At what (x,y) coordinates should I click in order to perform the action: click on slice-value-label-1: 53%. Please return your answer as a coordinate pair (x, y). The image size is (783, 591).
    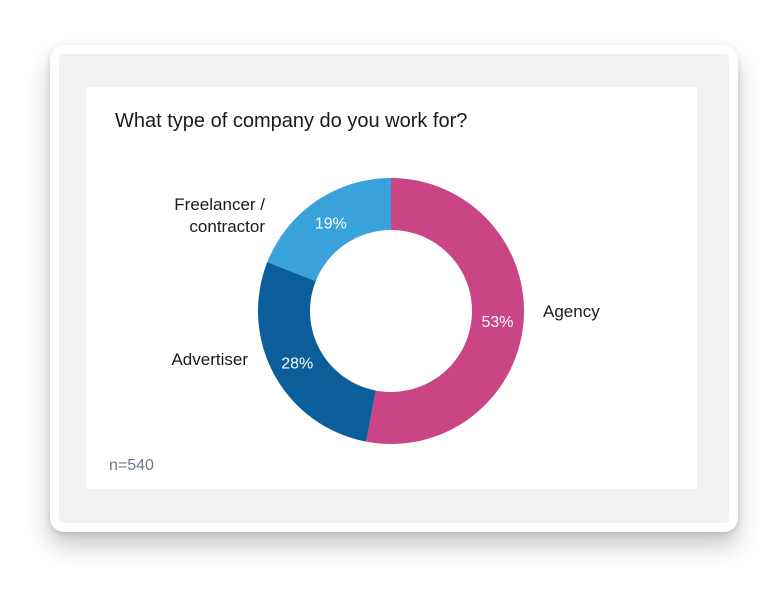
    Looking at the image, I should click on (498, 322).